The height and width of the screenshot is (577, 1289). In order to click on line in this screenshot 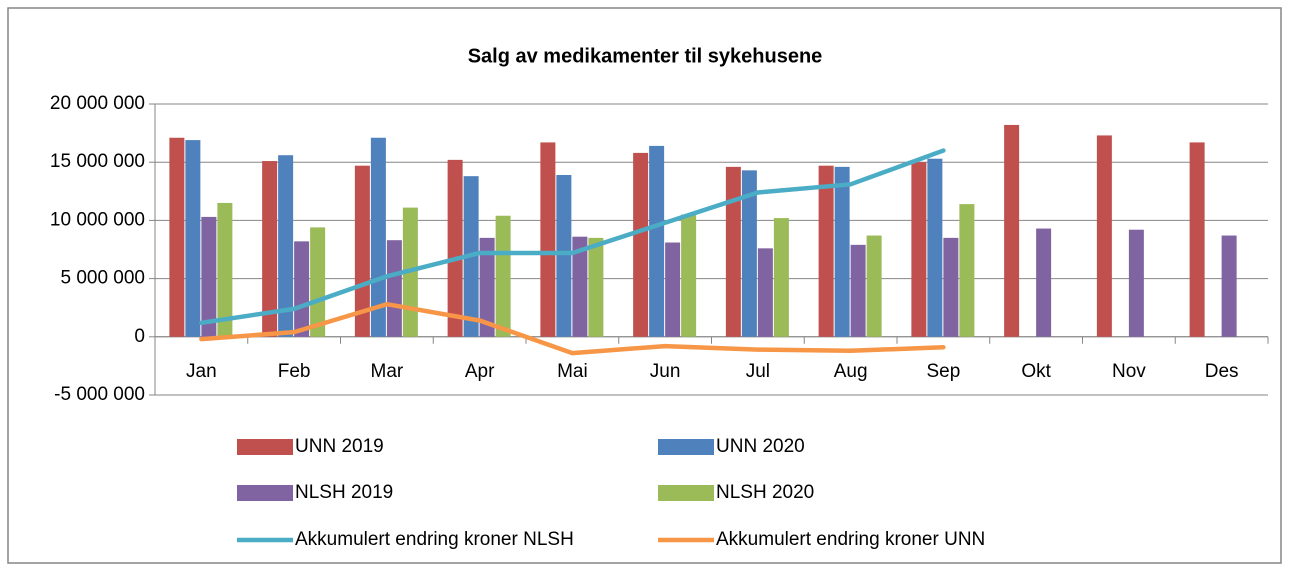, I will do `click(572, 328)`.